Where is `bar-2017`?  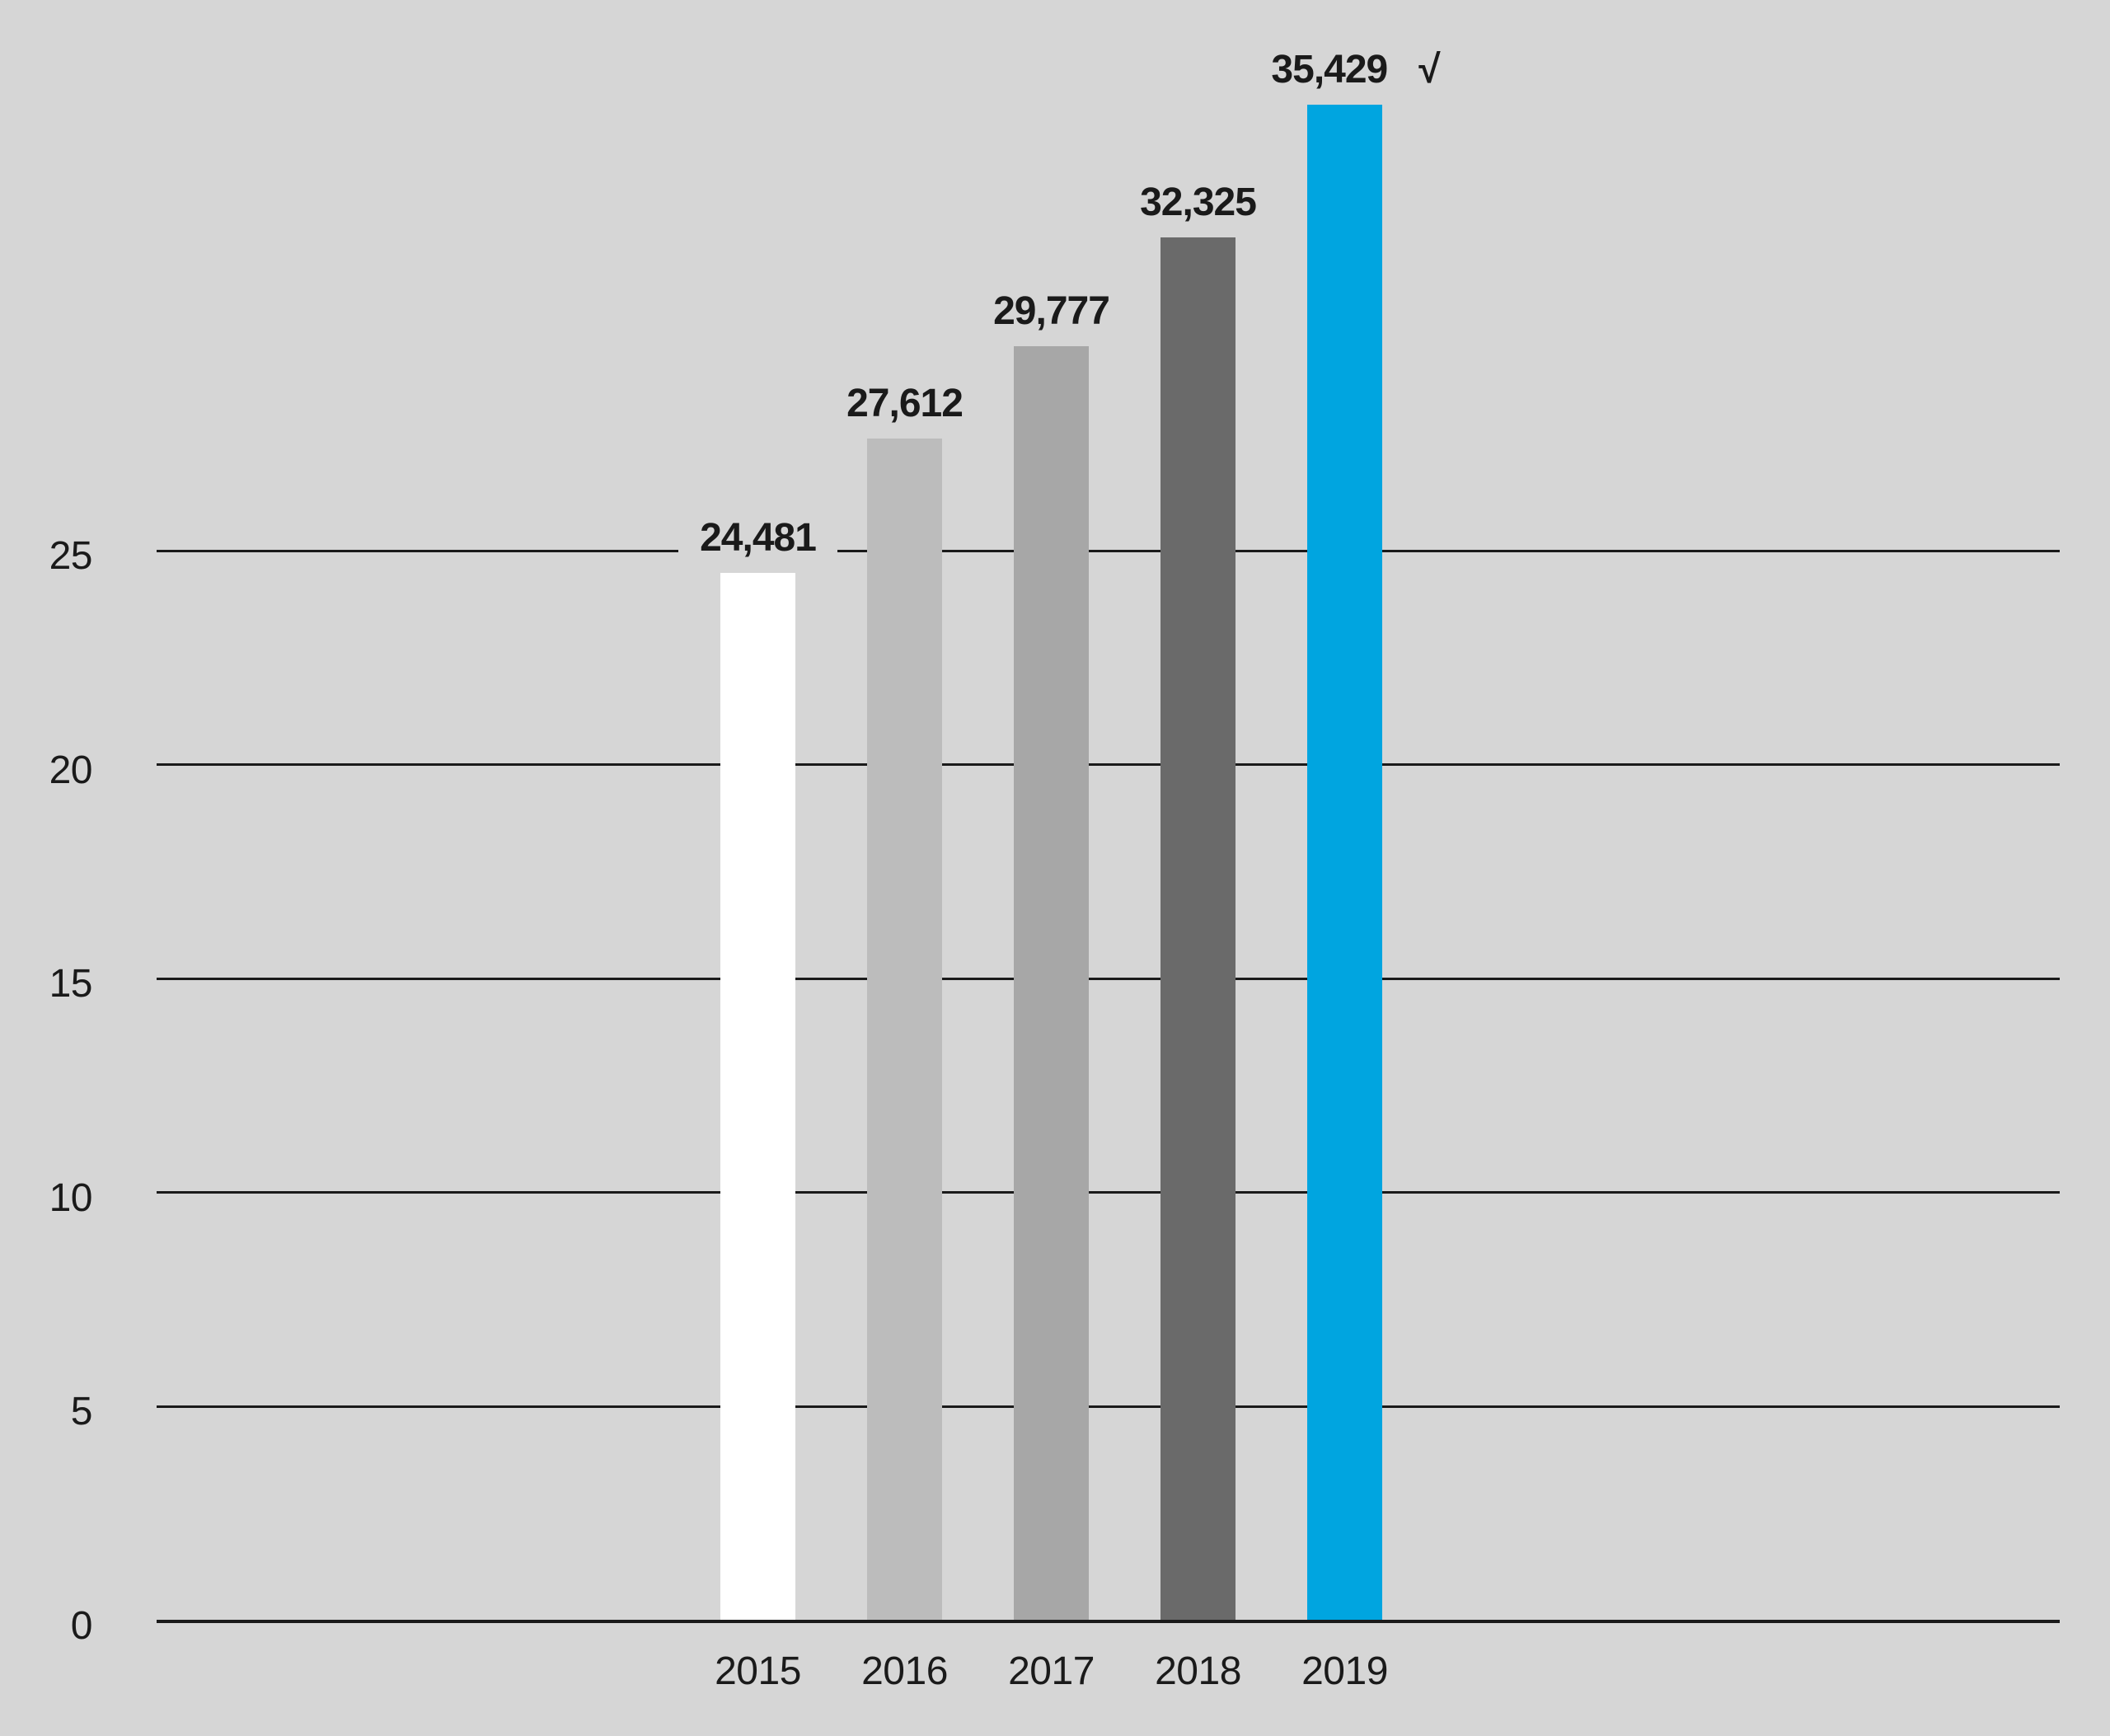
bar-2017 is located at coordinates (1051, 983).